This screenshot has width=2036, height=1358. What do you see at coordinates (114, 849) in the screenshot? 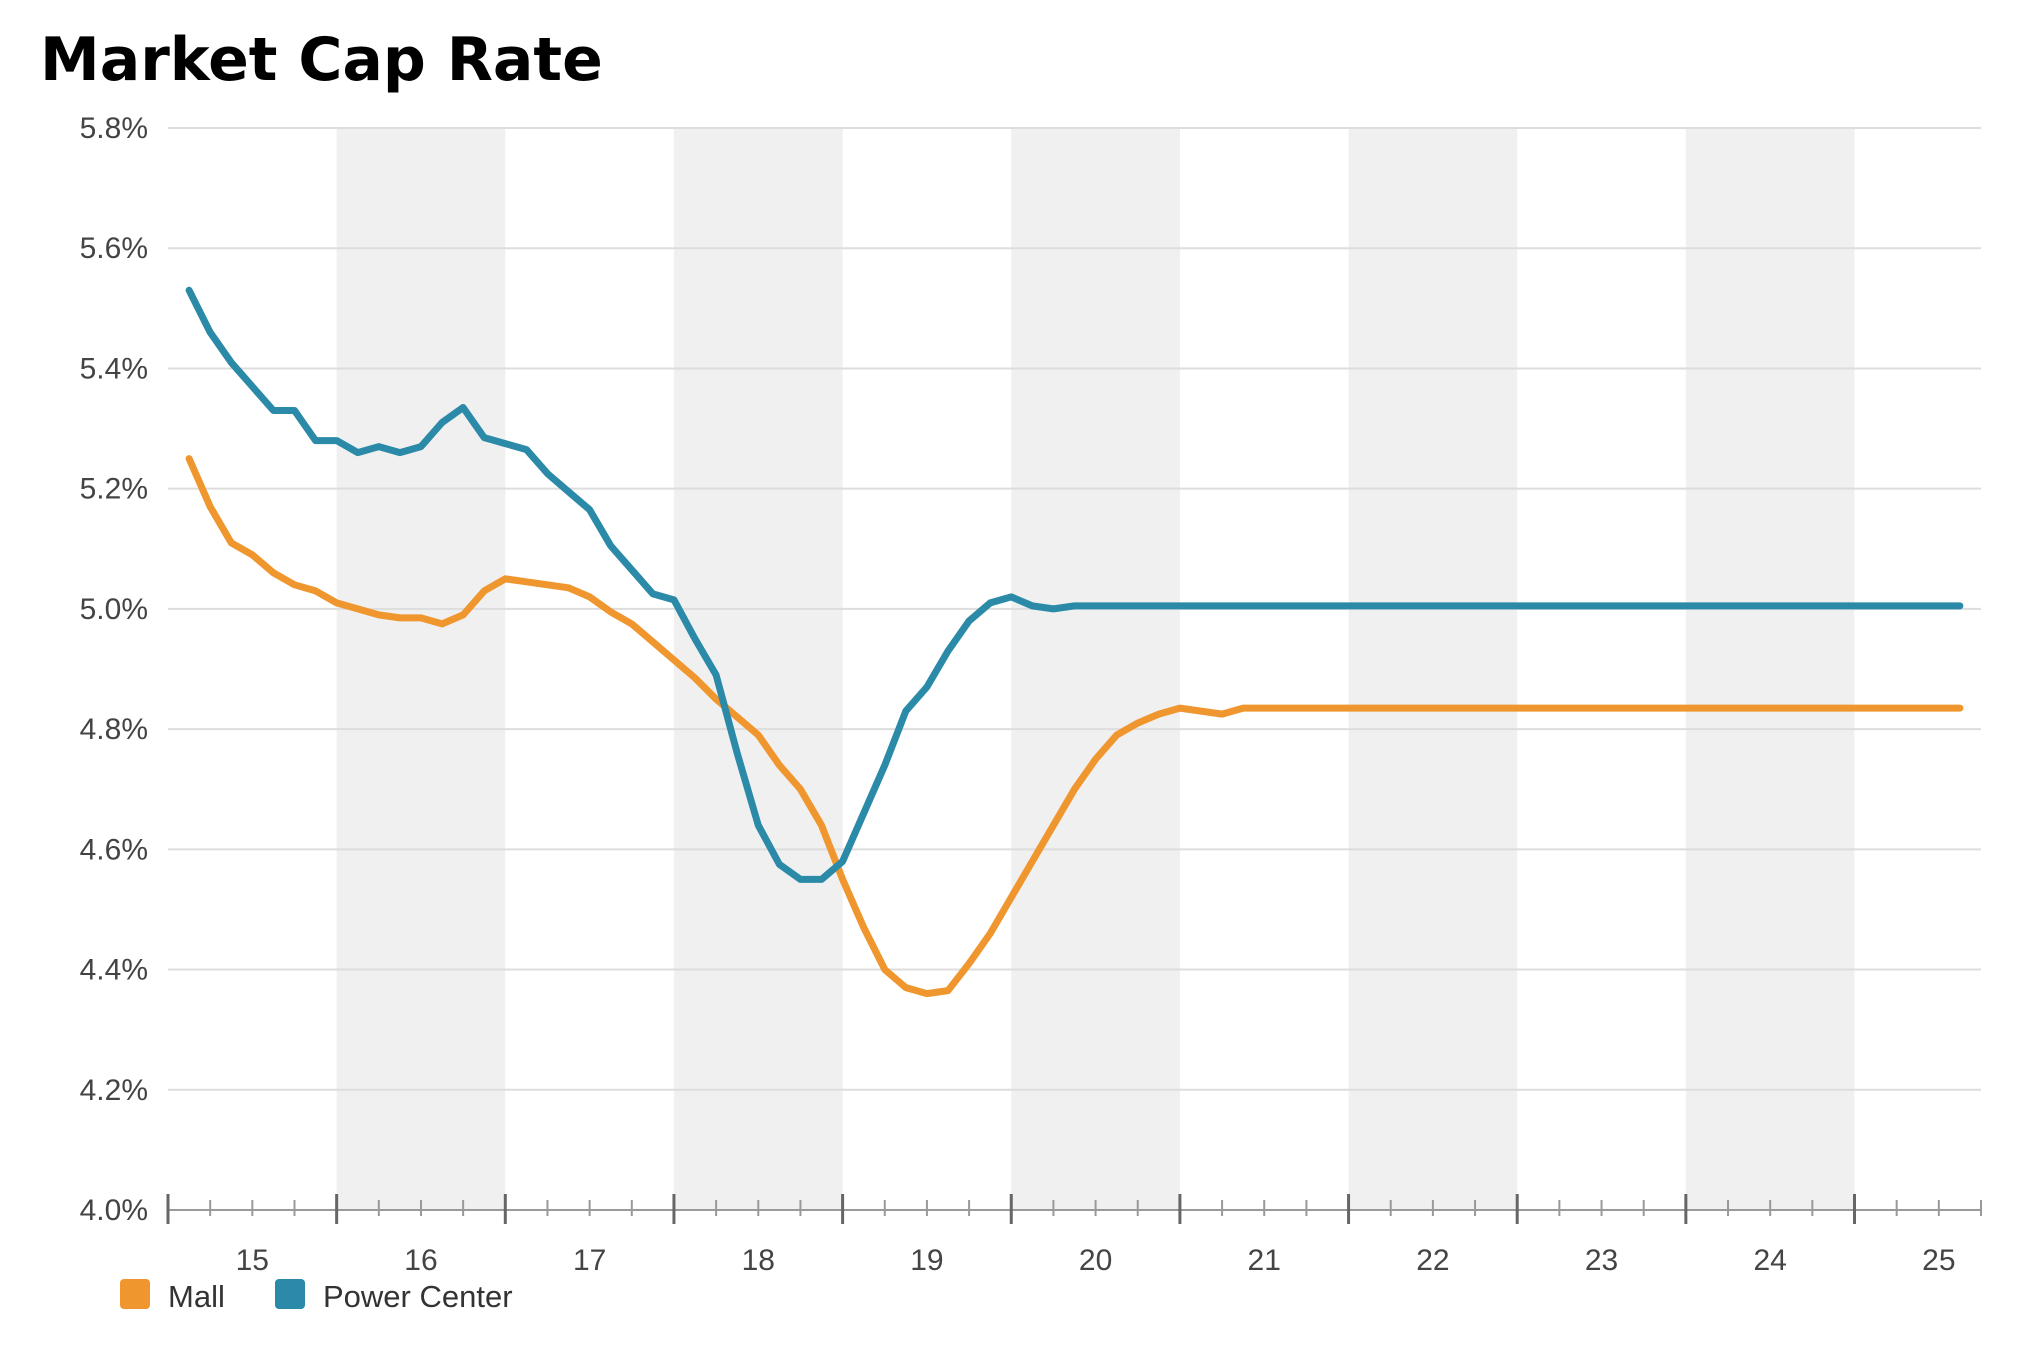
I see `y-tick-label: 4.6%` at bounding box center [114, 849].